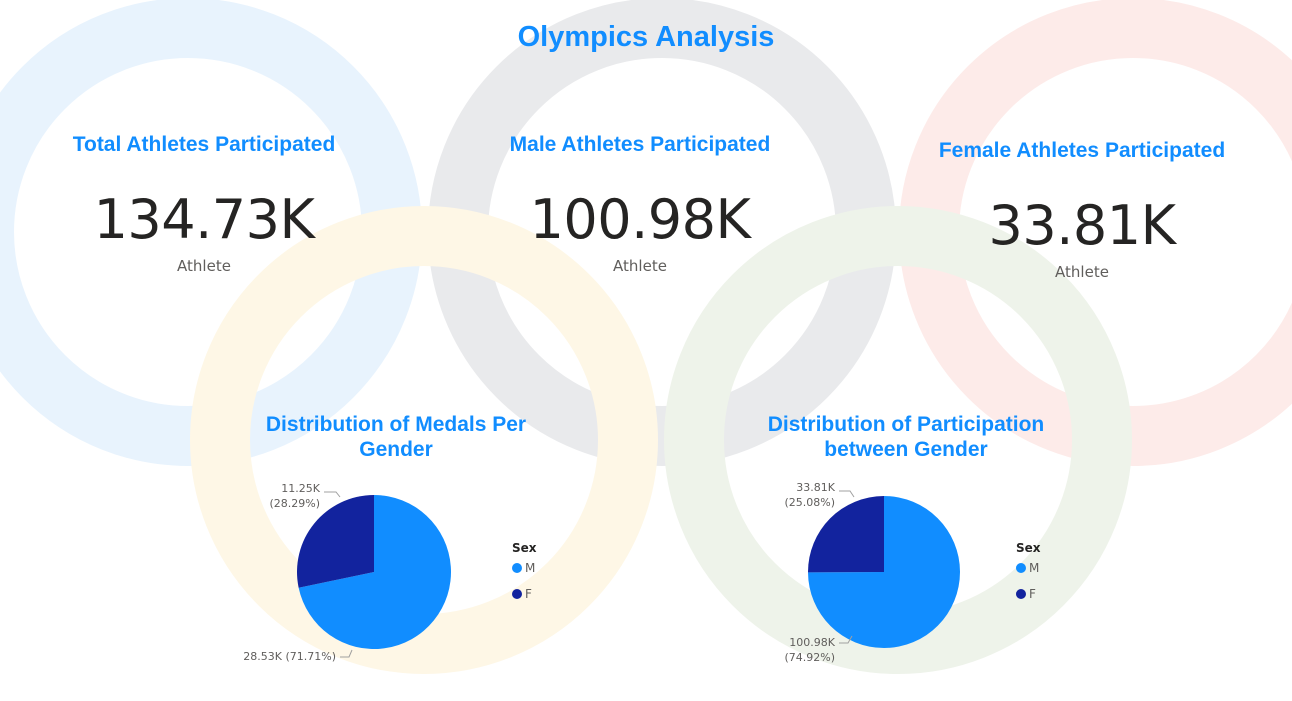 The image size is (1292, 701). Describe the element at coordinates (204, 219) in the screenshot. I see `kpi-value-total: 134.73K` at that location.